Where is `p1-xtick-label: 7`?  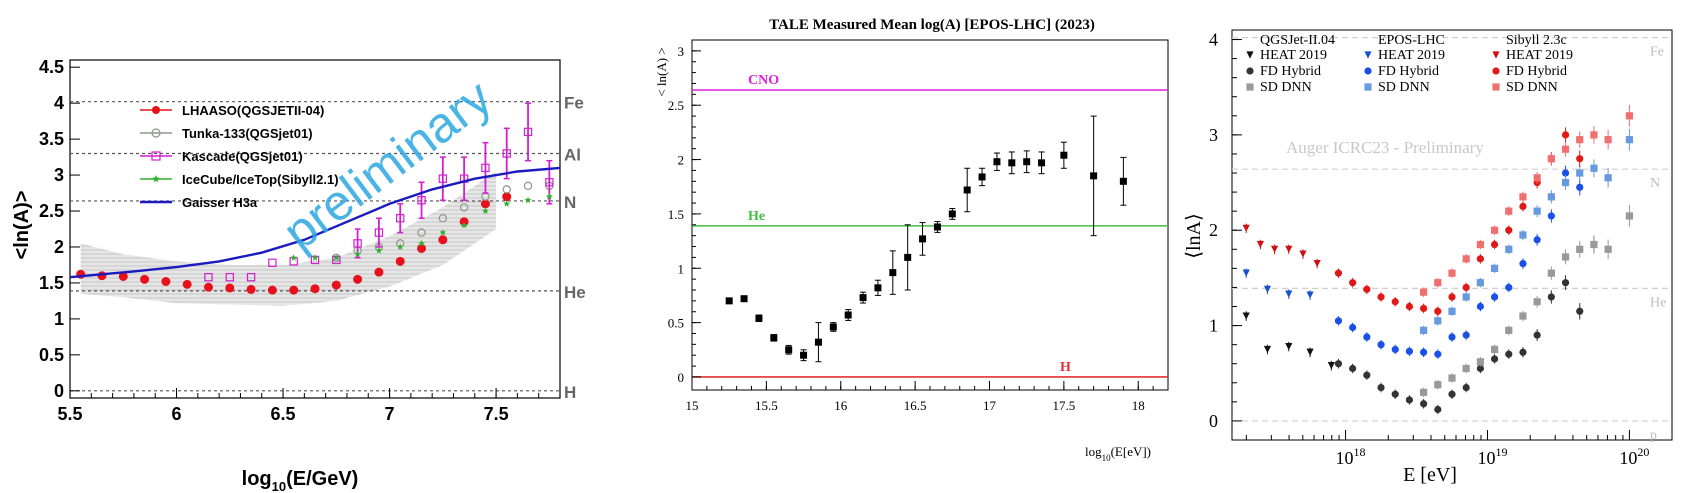 p1-xtick-label: 7 is located at coordinates (390, 414).